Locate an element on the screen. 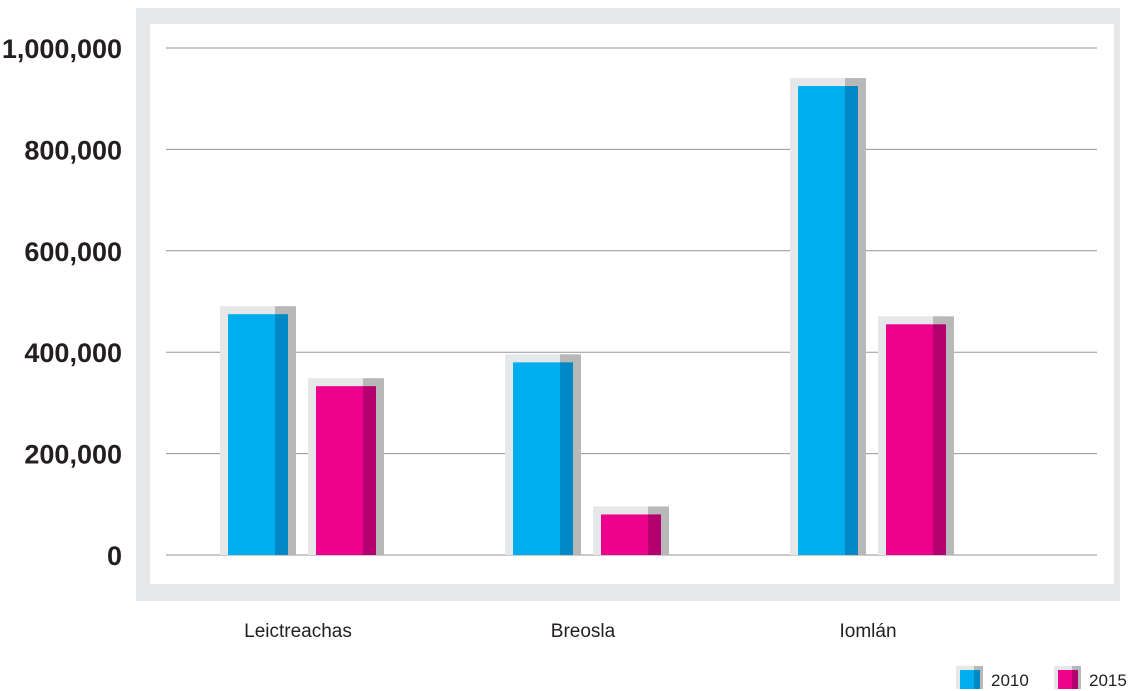  y-tick-label: 600,000 is located at coordinates (73, 252).